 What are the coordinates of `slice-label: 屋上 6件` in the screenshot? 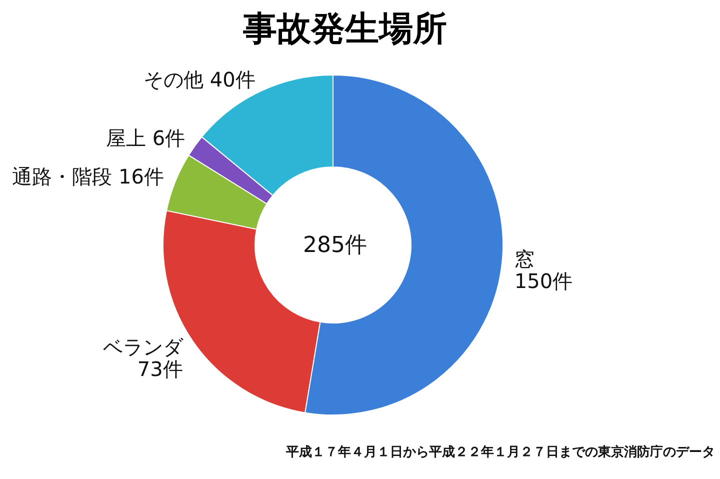 It's located at (146, 138).